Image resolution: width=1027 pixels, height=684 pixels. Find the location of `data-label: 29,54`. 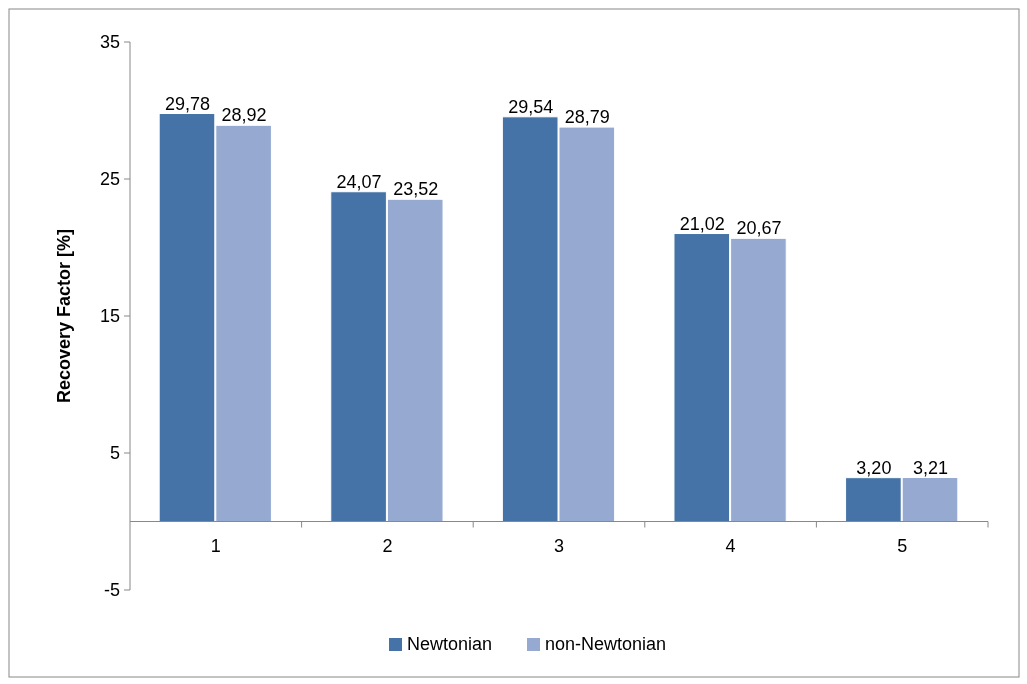

data-label: 29,54 is located at coordinates (531, 106).